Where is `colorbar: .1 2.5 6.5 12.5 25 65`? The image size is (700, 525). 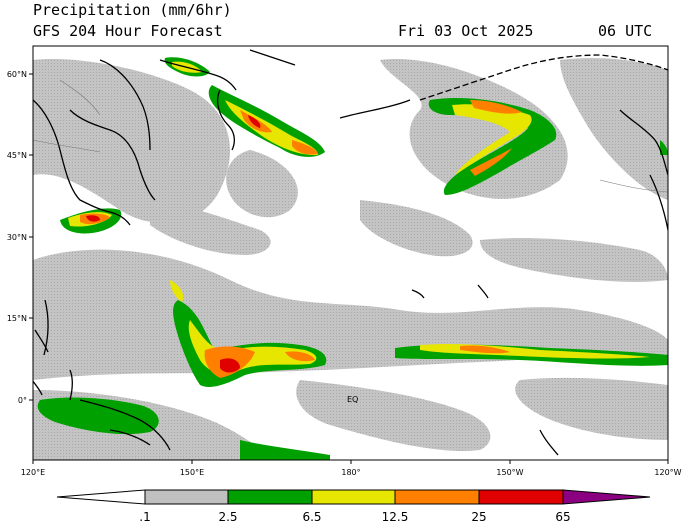
colorbar: .1 2.5 6.5 12.5 25 65 is located at coordinates (353, 506).